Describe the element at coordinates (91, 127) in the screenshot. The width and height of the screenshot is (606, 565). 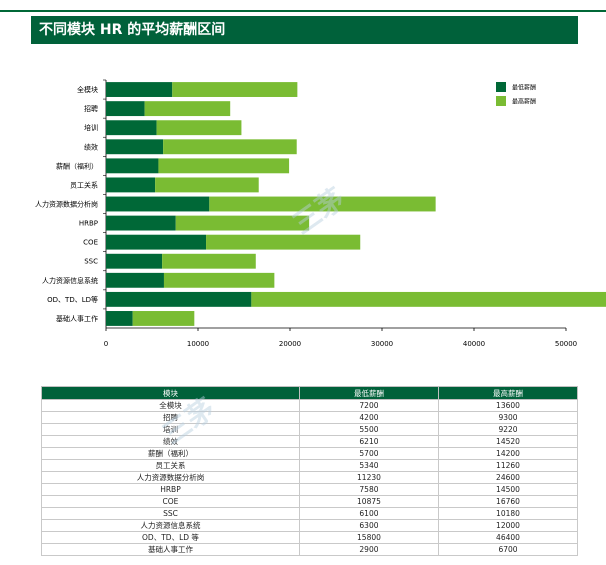
I see `y-tick-label: 培训` at that location.